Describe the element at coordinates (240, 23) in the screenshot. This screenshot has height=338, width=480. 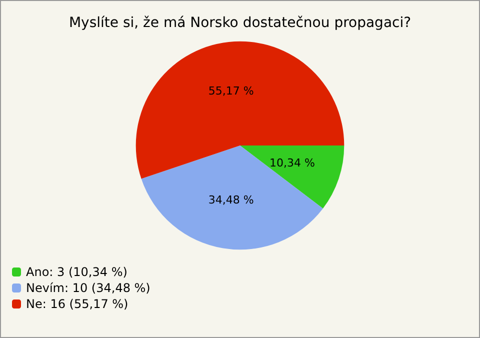
I see `chart-title: Myslíte si, že má Norsko dostatečnou propagaci?` at that location.